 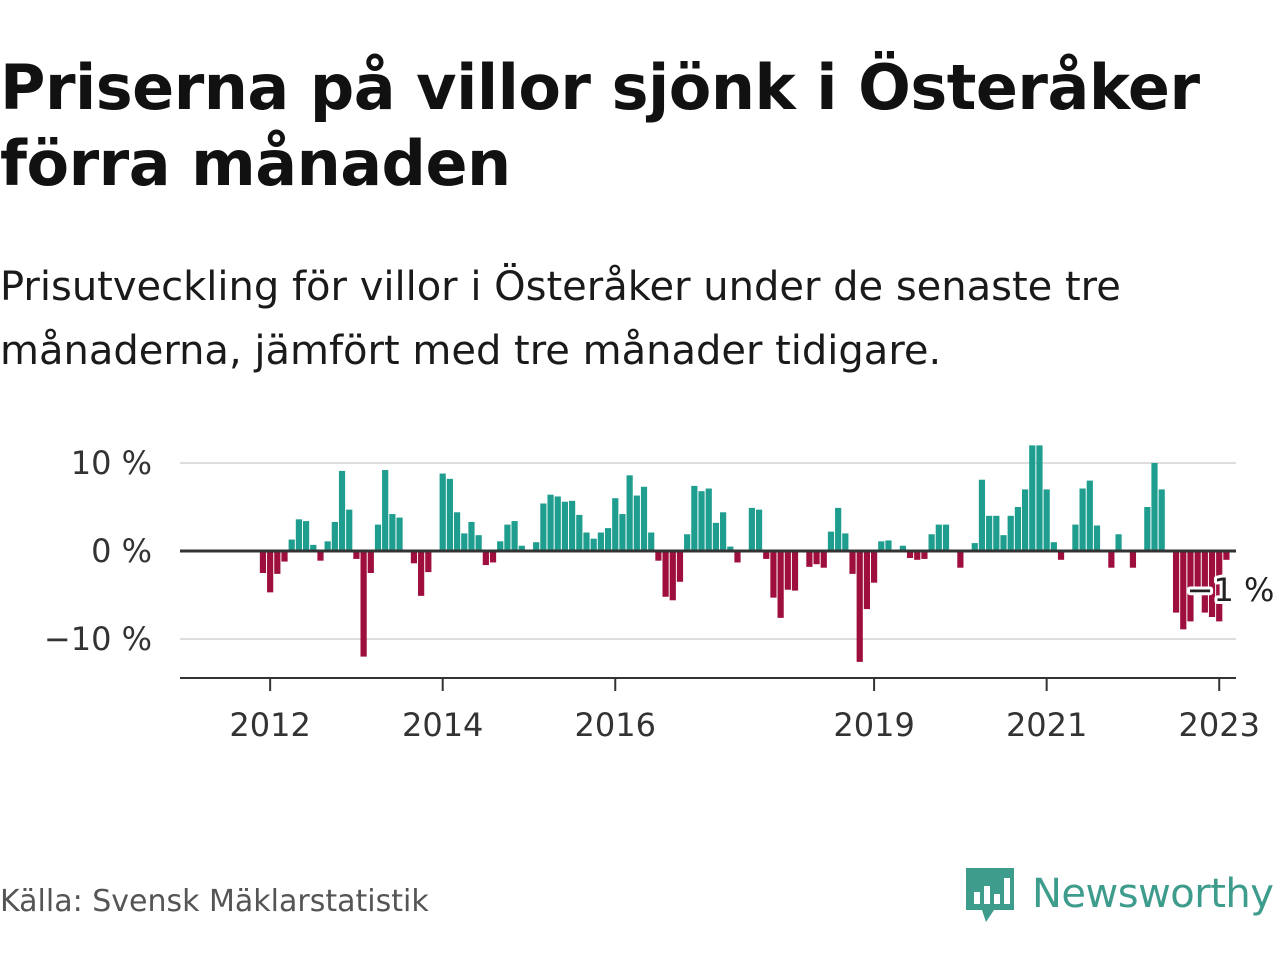 I want to click on brand: Newsworthy, so click(x=1118, y=894).